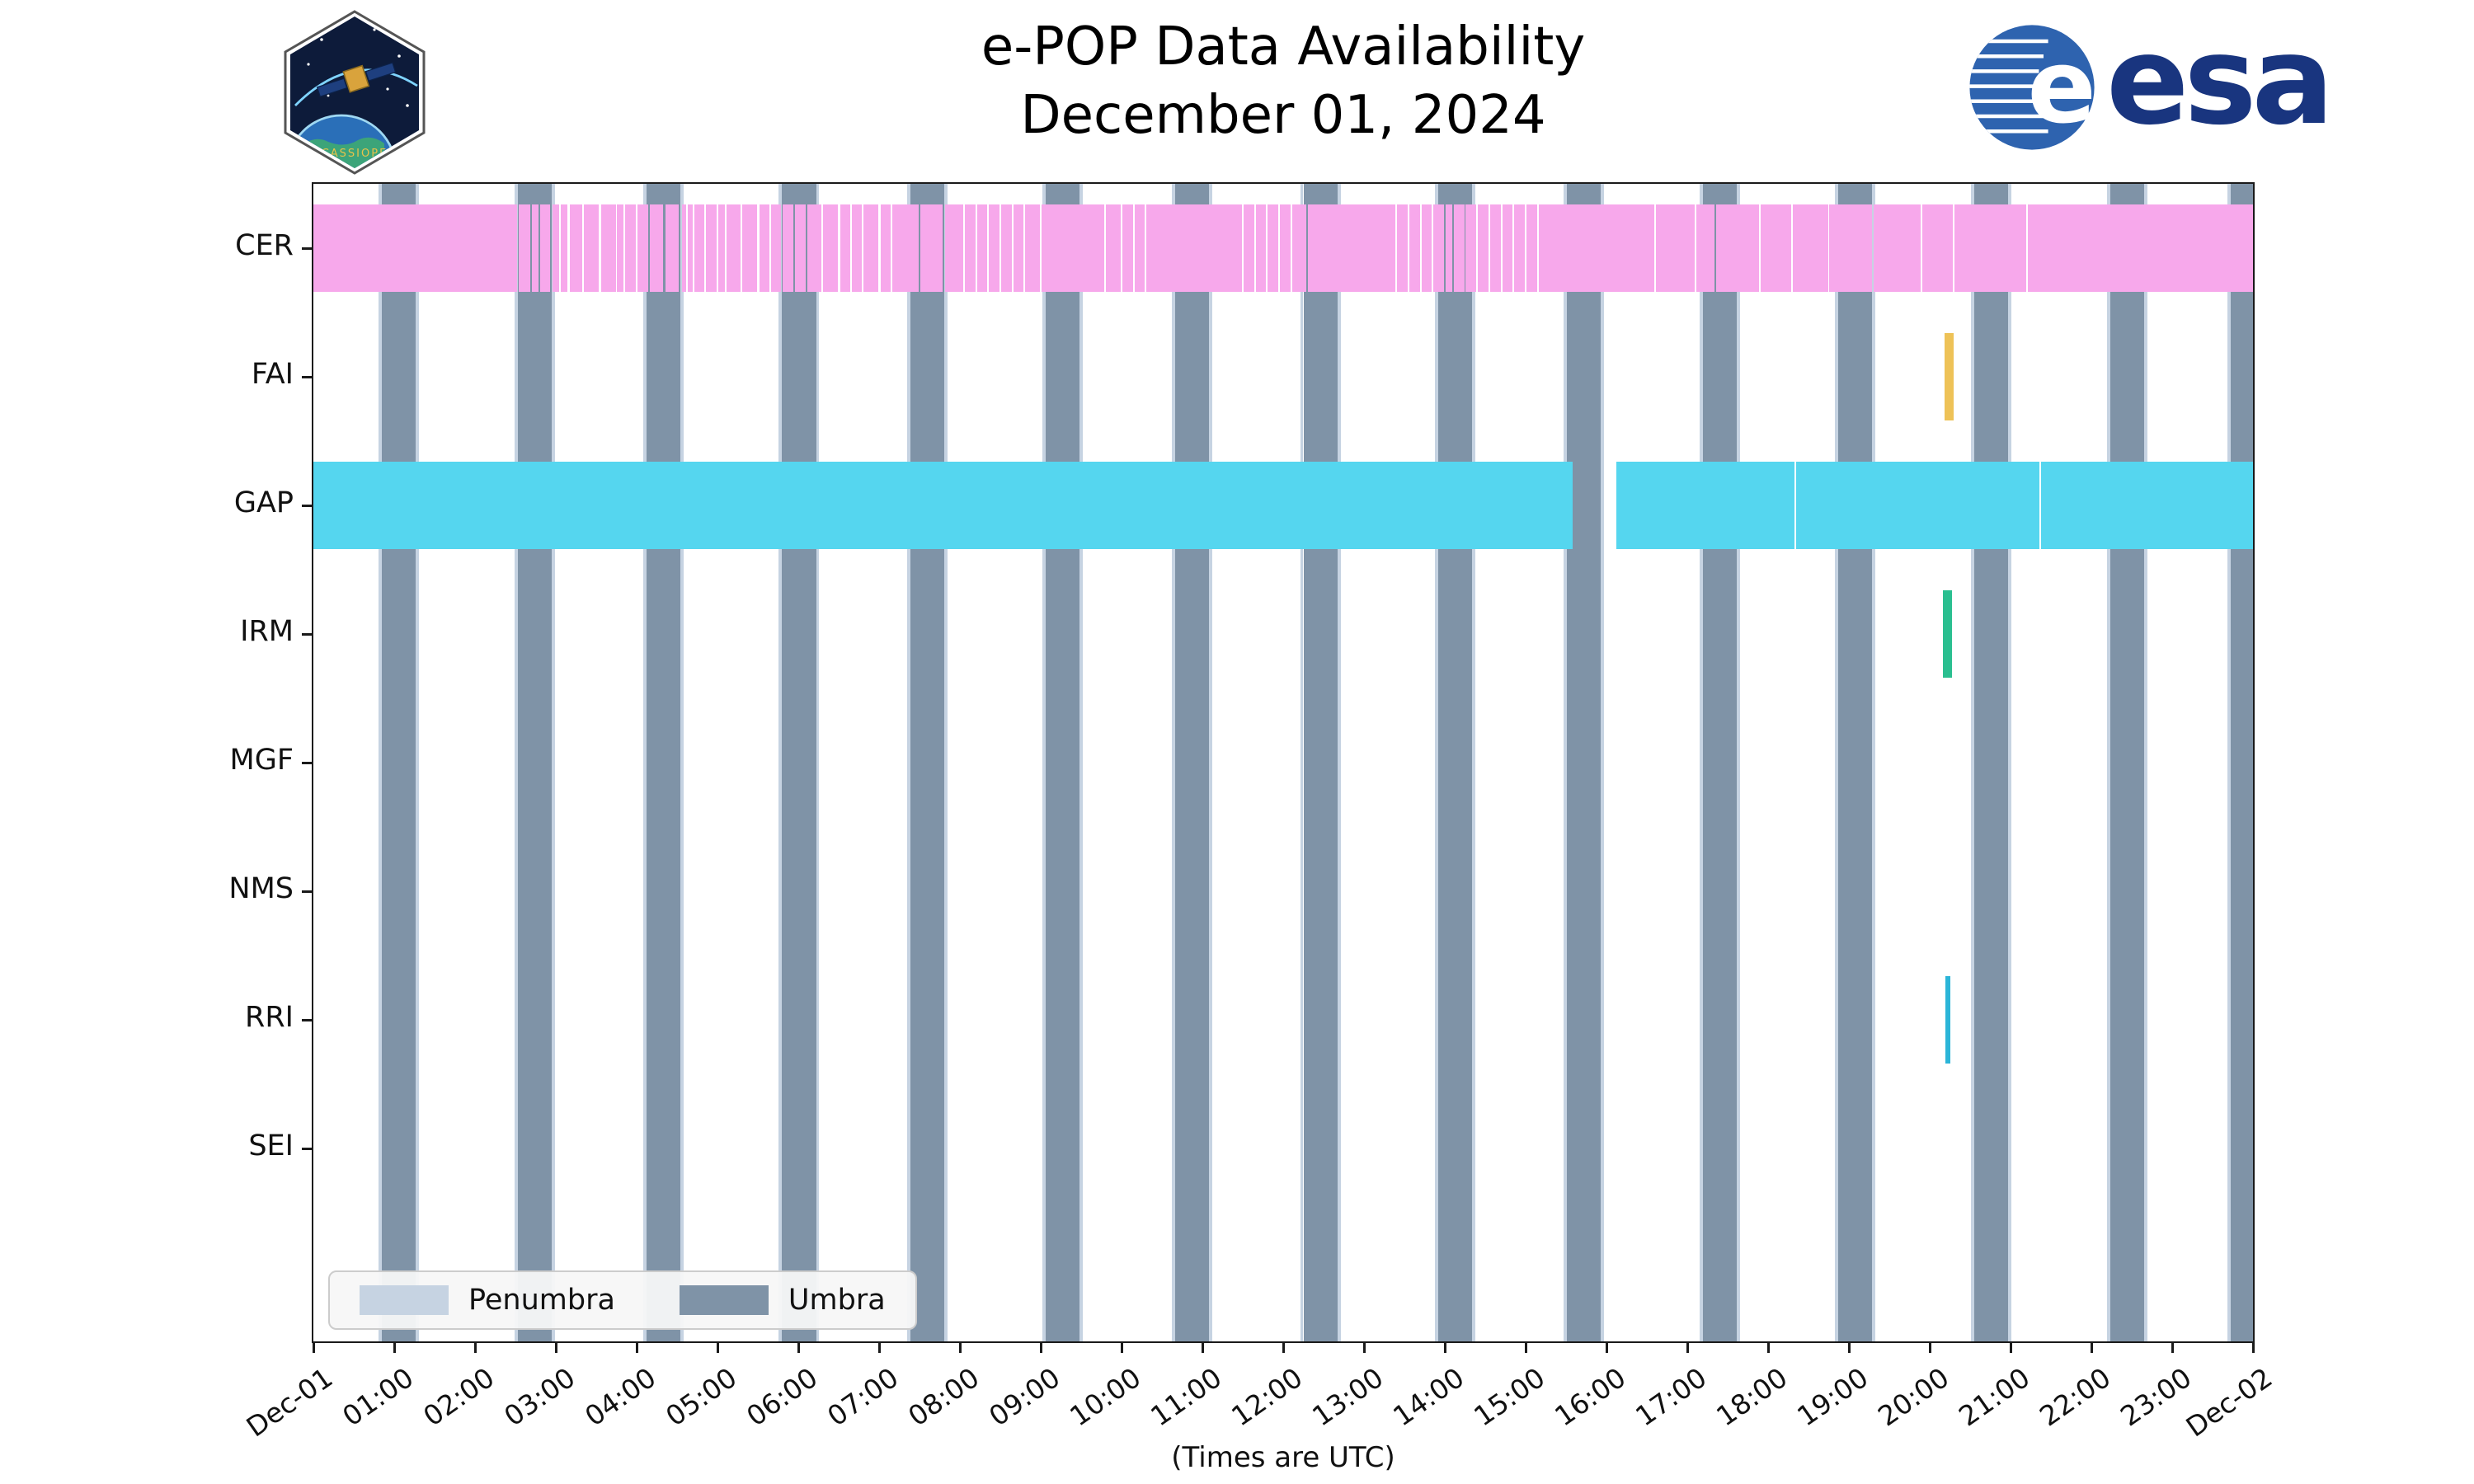  I want to click on esa-globe-icon: e, so click(2032, 87).